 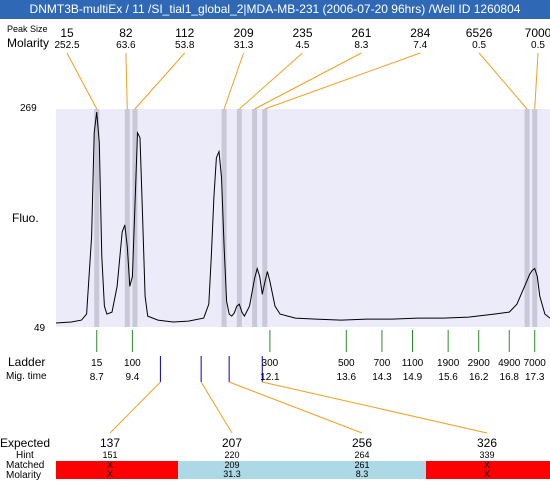 I want to click on mig-time-label-value: 13.6, so click(x=346, y=377).